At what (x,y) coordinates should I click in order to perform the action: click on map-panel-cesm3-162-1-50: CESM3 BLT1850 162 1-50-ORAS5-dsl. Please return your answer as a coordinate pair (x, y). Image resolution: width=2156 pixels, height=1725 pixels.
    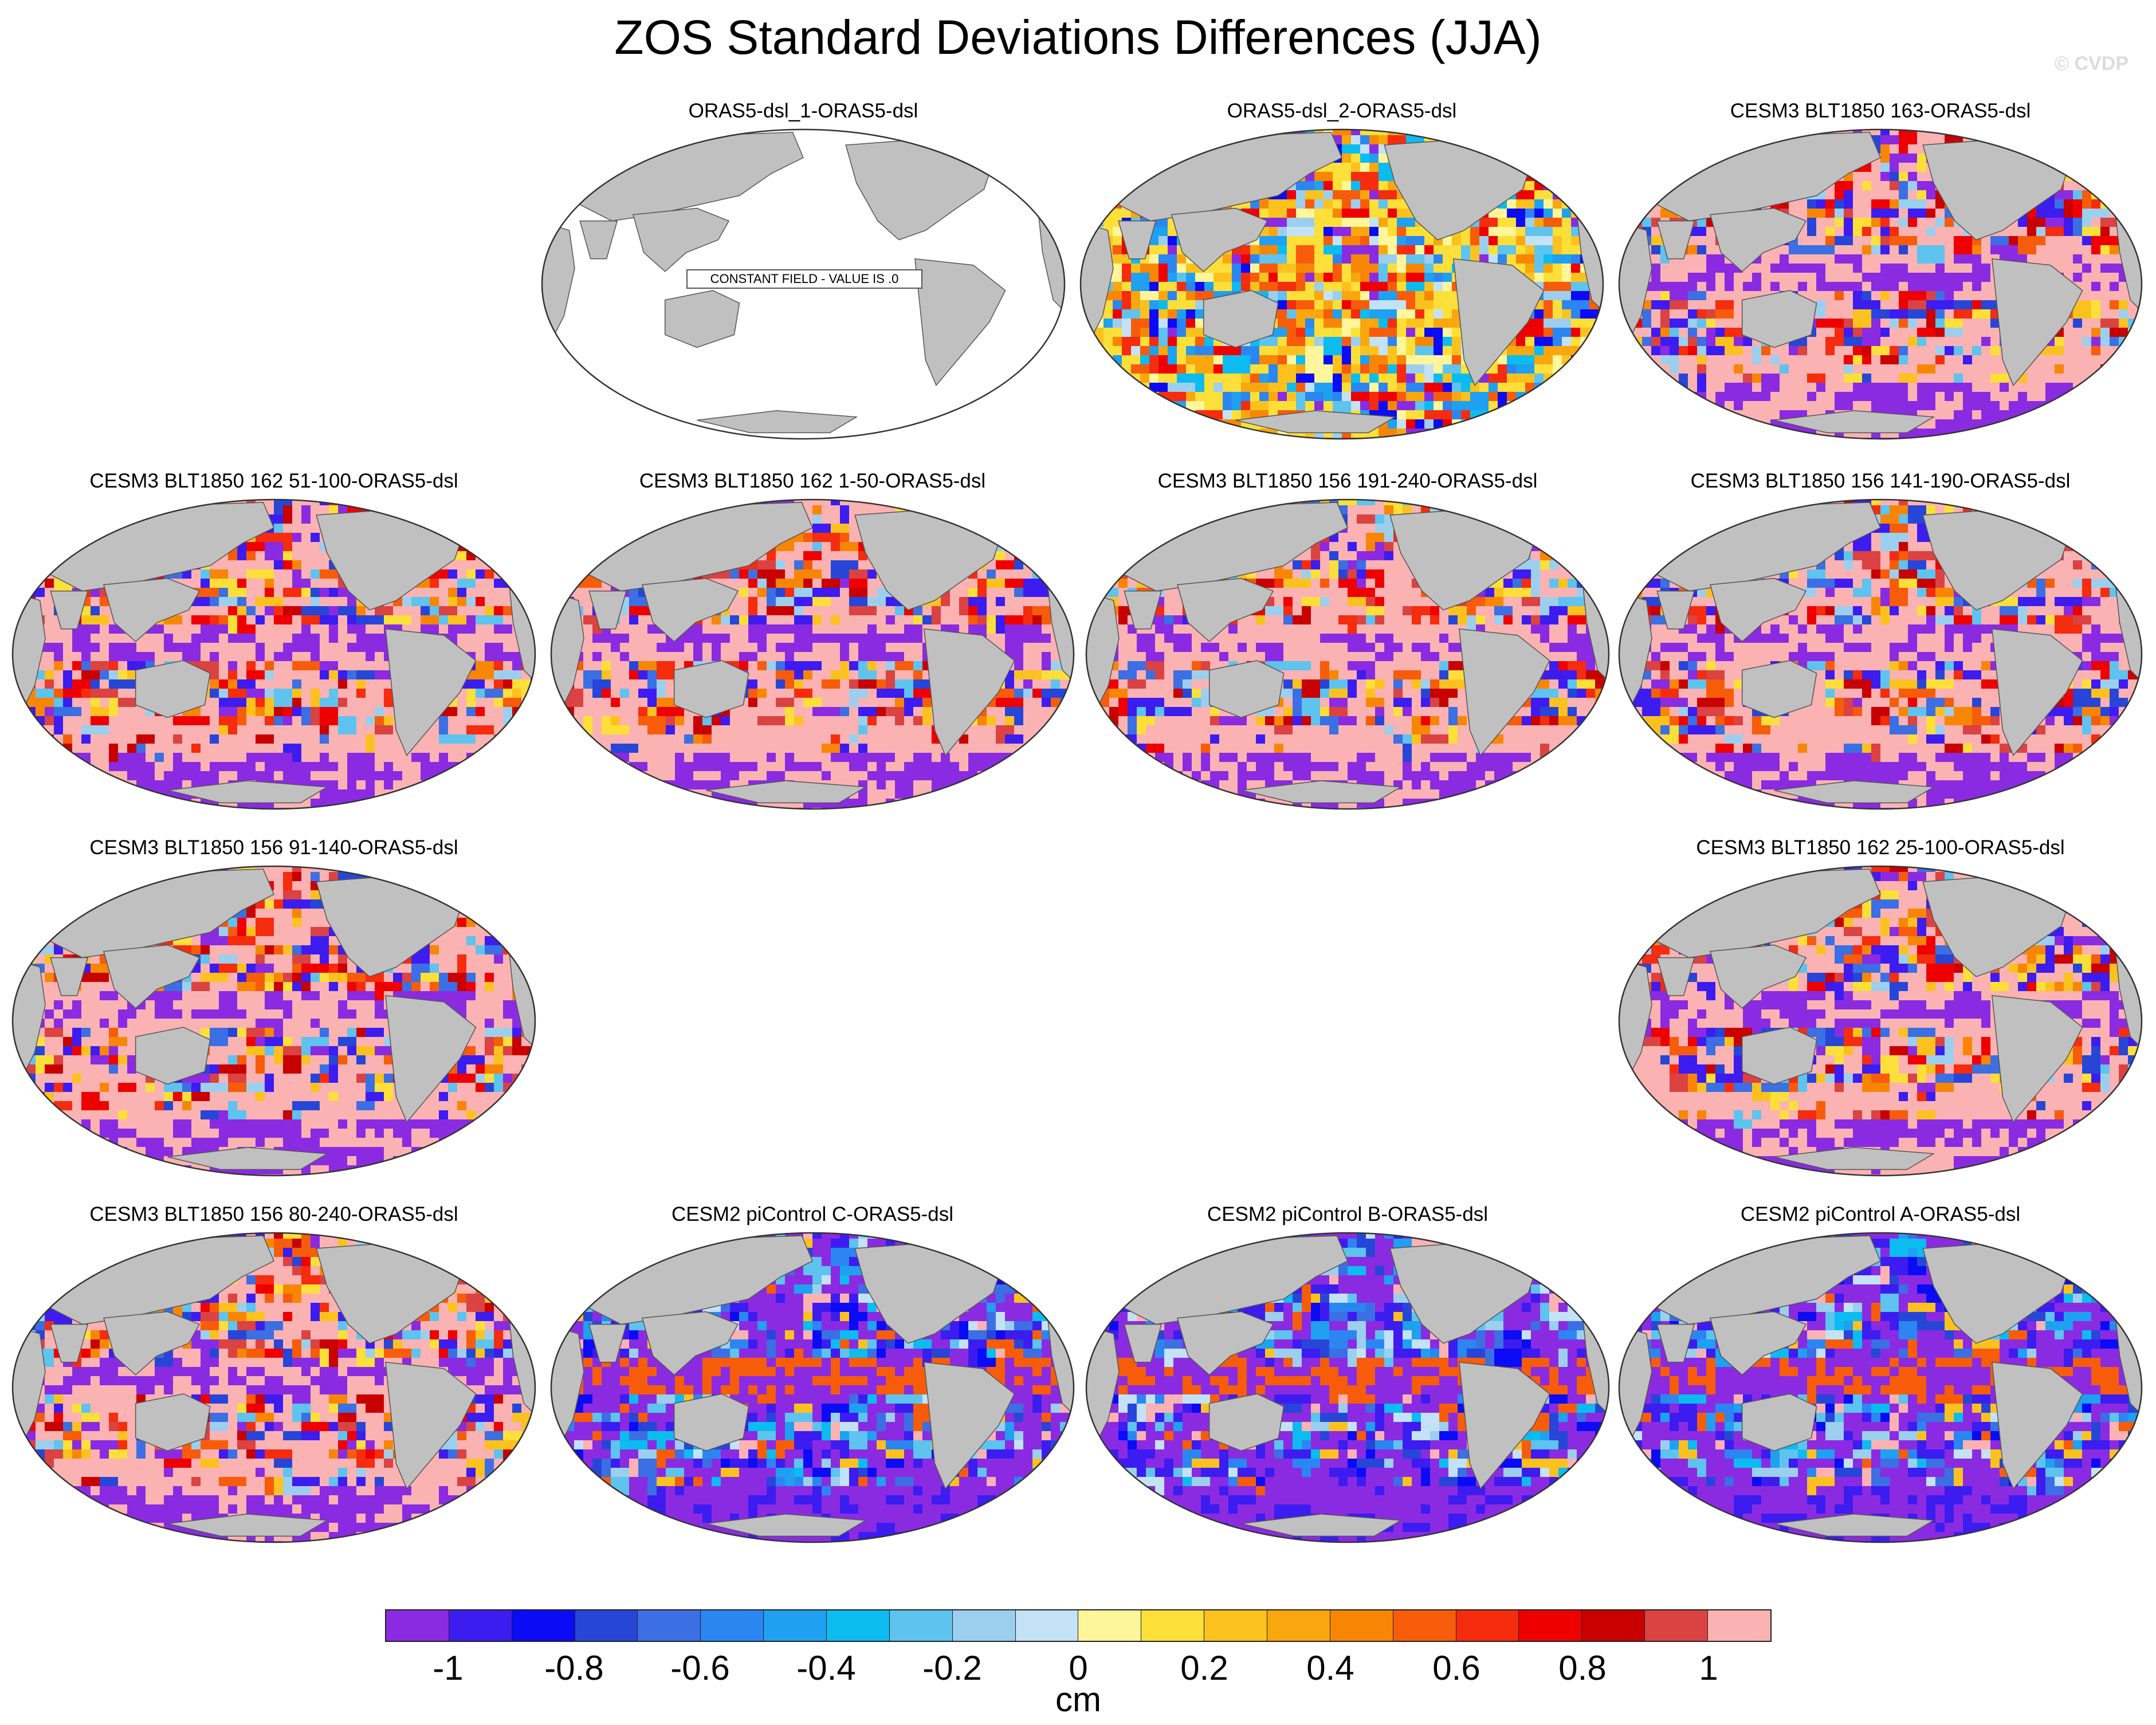
    Looking at the image, I should click on (812, 640).